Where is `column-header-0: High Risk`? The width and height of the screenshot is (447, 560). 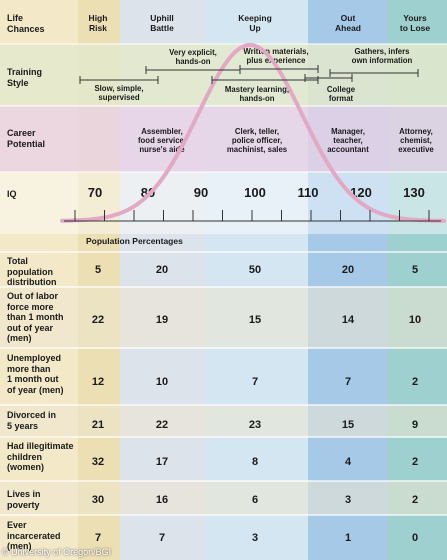
column-header-0: High Risk is located at coordinates (98, 23).